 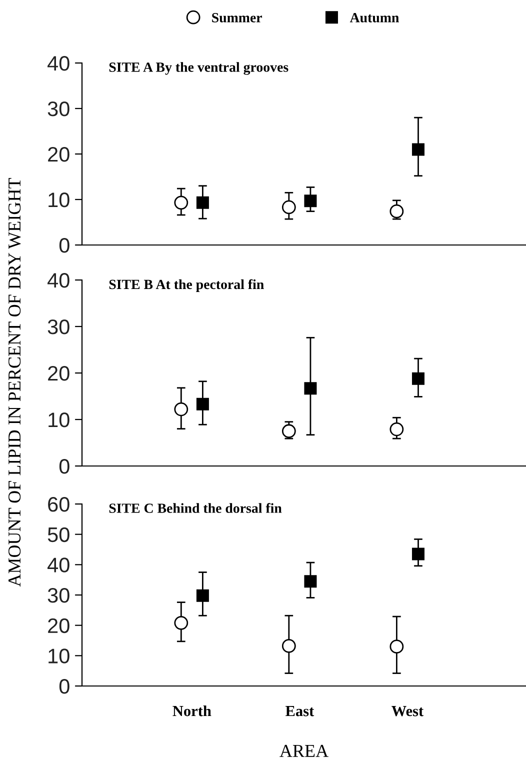 What do you see at coordinates (186, 285) in the screenshot?
I see `chart-title: SITE B At the pectoral fin` at bounding box center [186, 285].